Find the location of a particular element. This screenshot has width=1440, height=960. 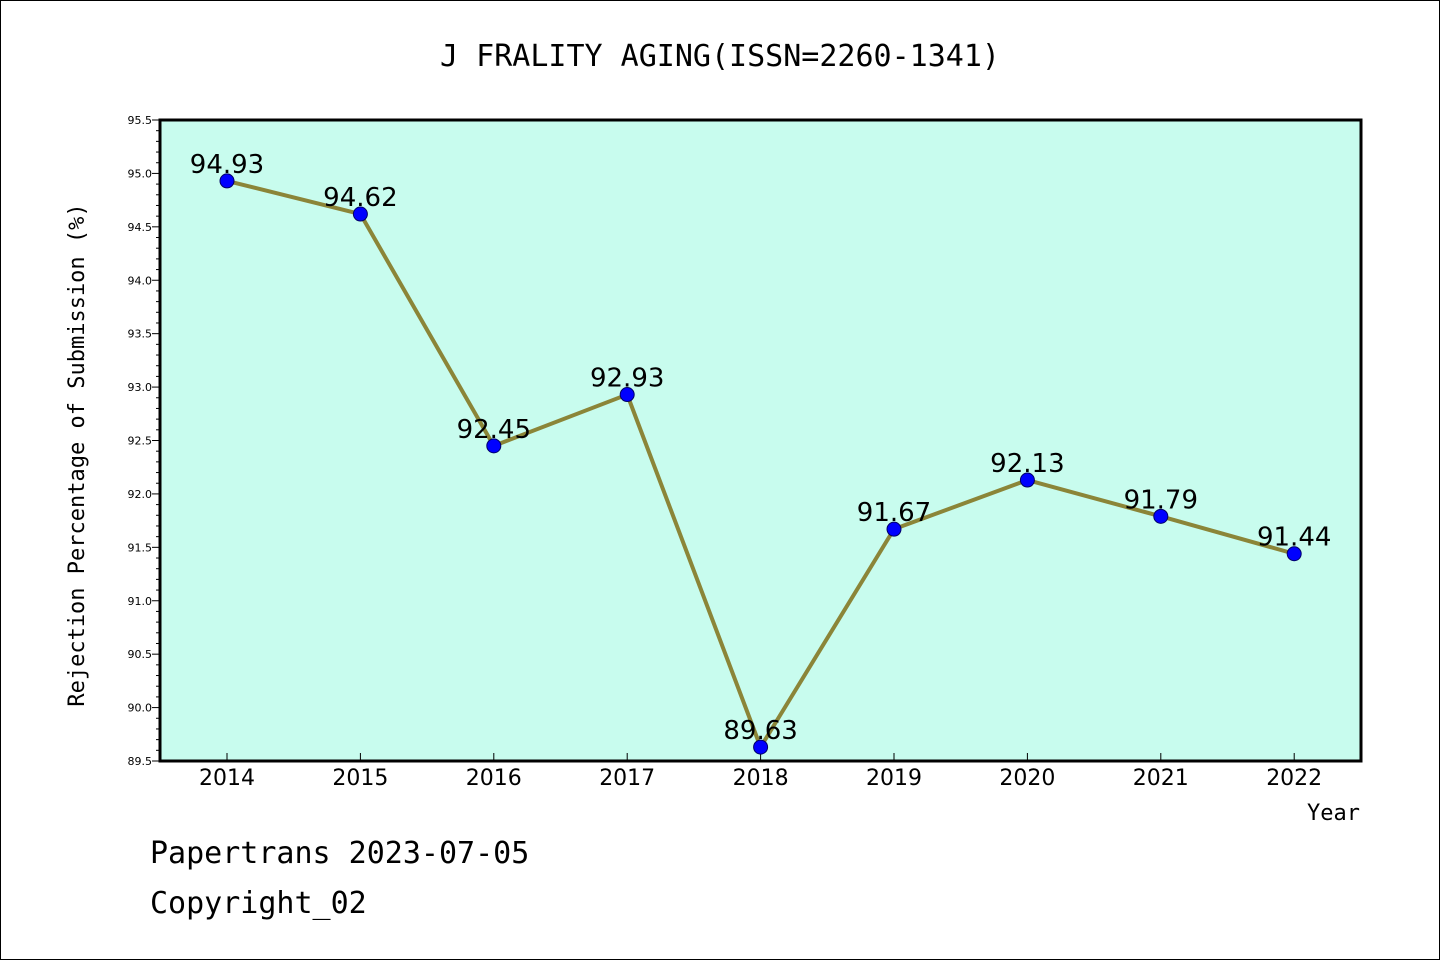

y-tick-label: 94.5 is located at coordinates (140, 227).